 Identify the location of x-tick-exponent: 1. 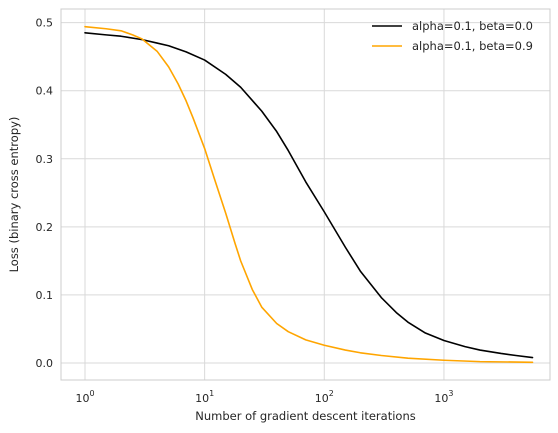
(211, 393).